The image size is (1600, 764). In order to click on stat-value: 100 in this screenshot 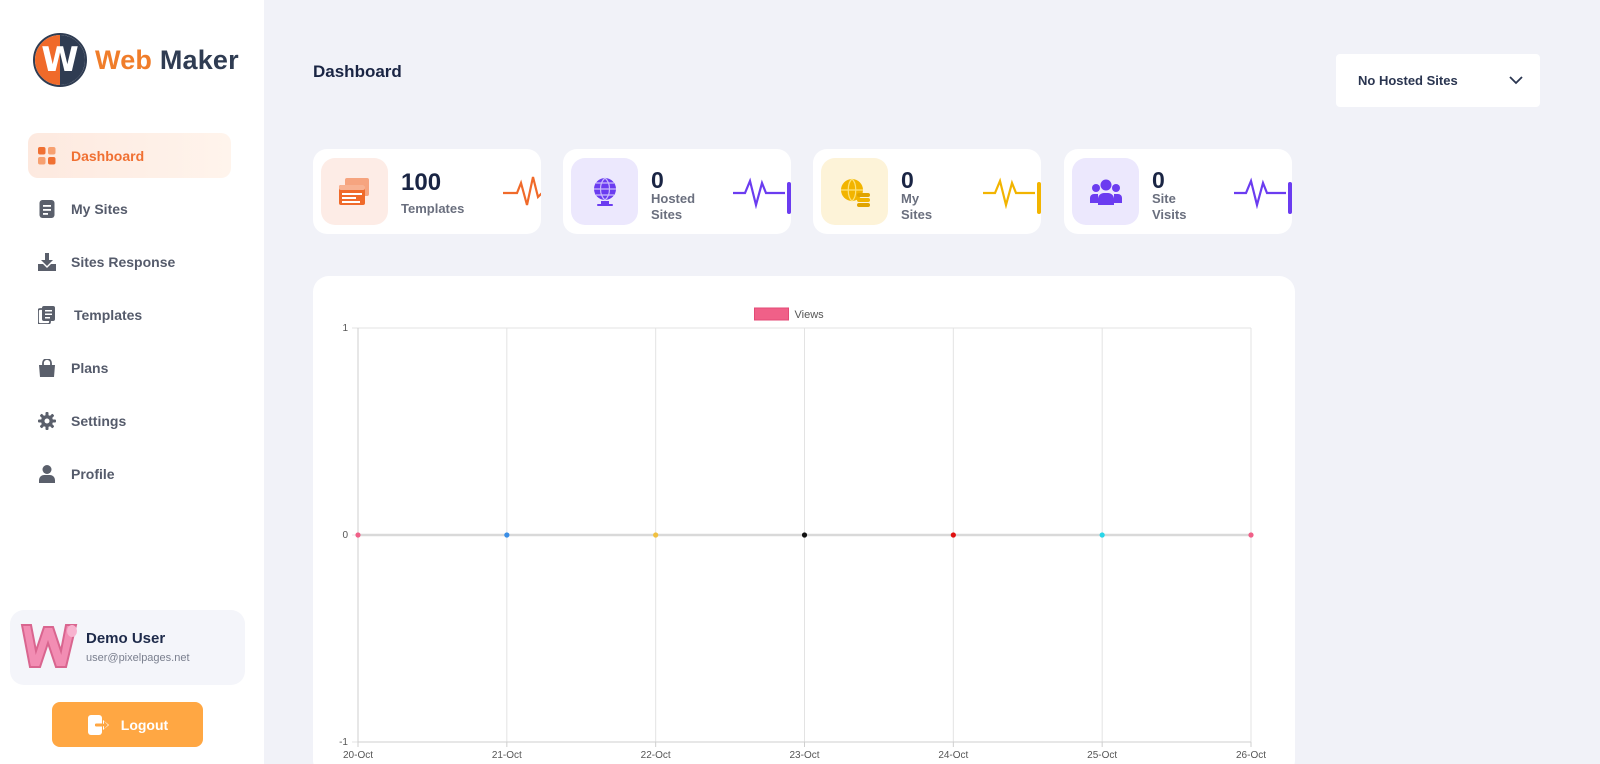, I will do `click(421, 182)`.